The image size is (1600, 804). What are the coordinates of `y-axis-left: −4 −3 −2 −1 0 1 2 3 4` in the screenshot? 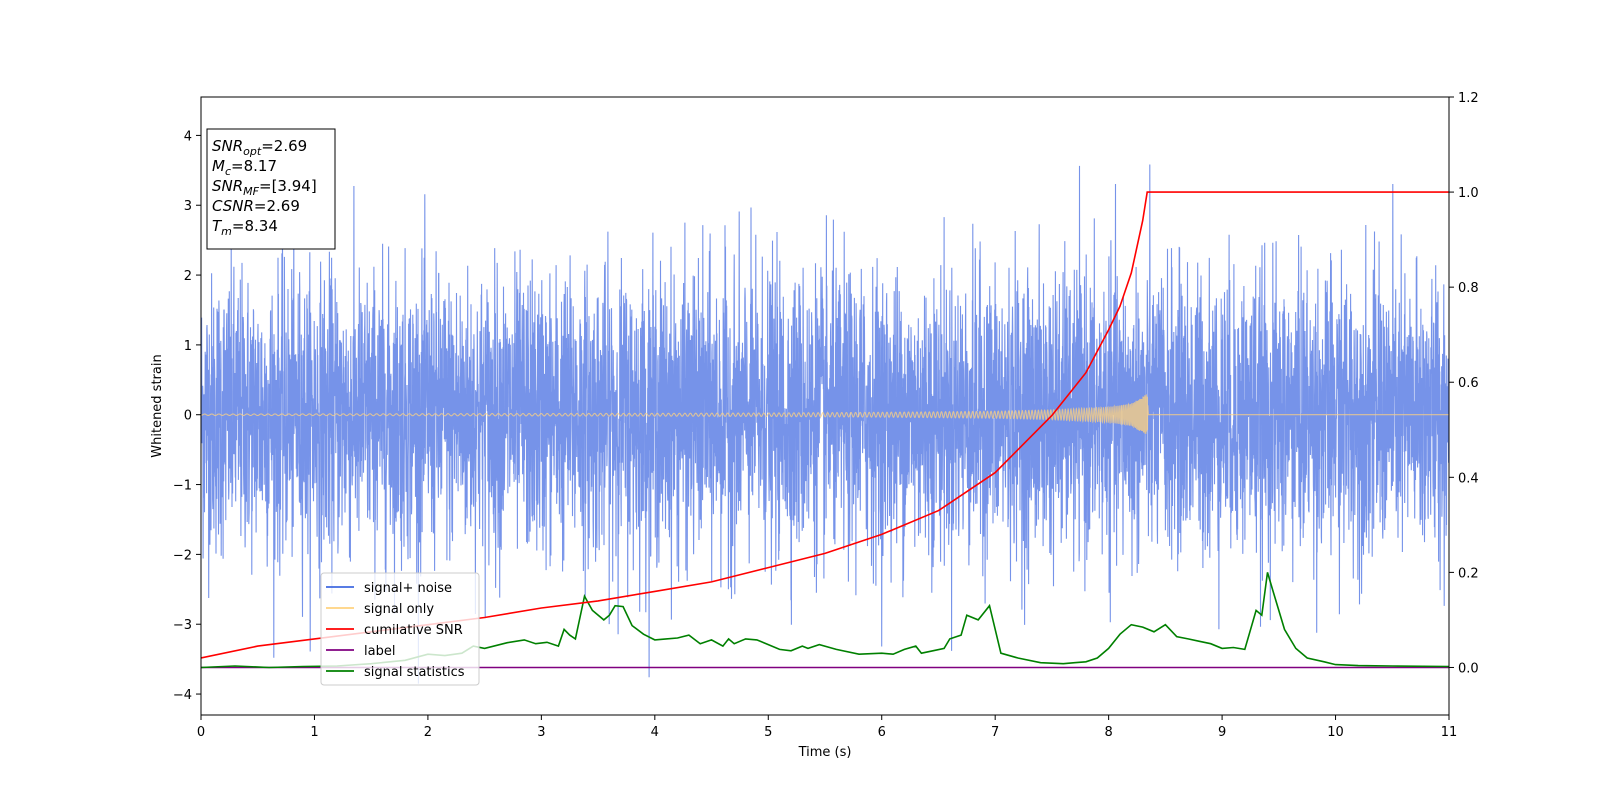 It's located at (187, 416).